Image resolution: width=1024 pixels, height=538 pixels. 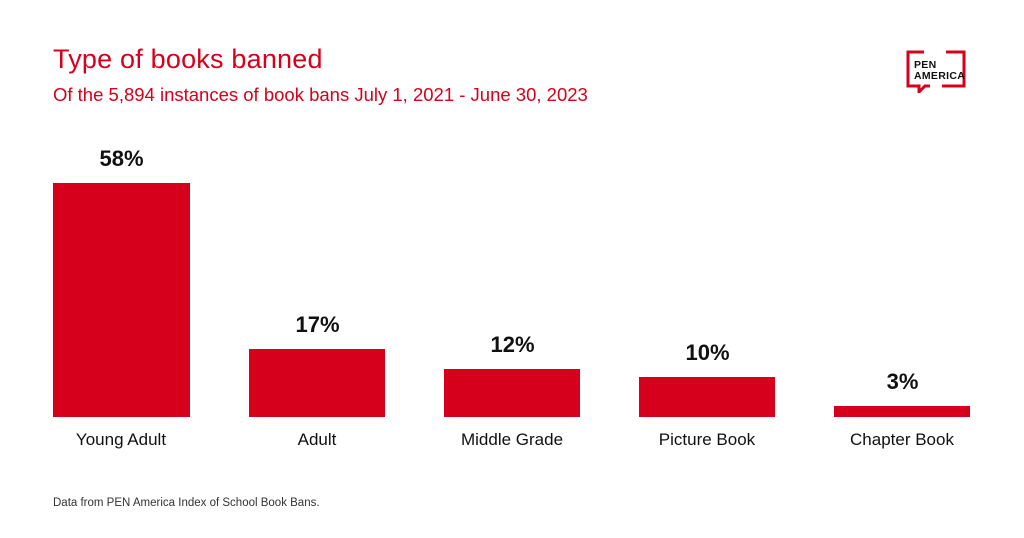 I want to click on value-label-picture-book: 10%, so click(x=707, y=352).